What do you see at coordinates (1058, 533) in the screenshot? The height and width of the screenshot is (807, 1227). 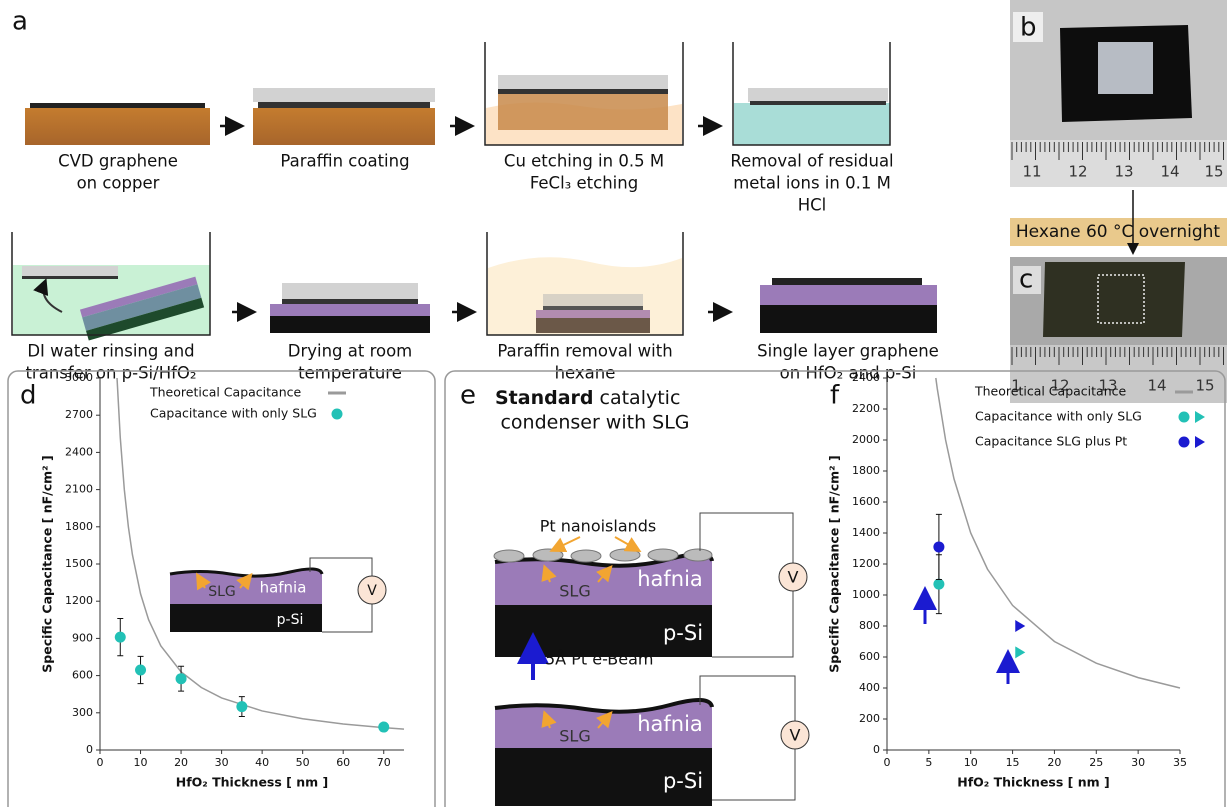 I see `theory-line` at bounding box center [1058, 533].